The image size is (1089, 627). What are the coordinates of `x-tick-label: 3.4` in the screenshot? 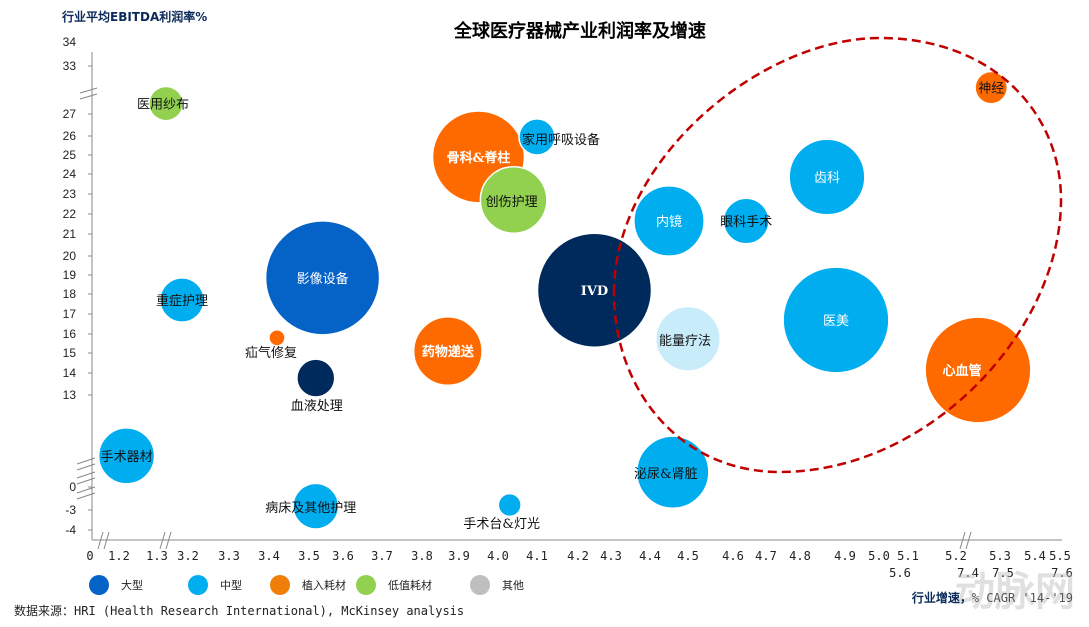 It's located at (269, 556).